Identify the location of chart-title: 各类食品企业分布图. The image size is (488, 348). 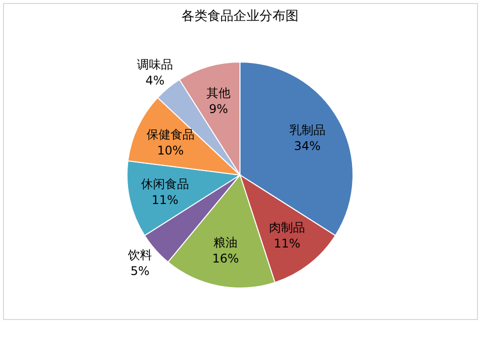
(240, 16).